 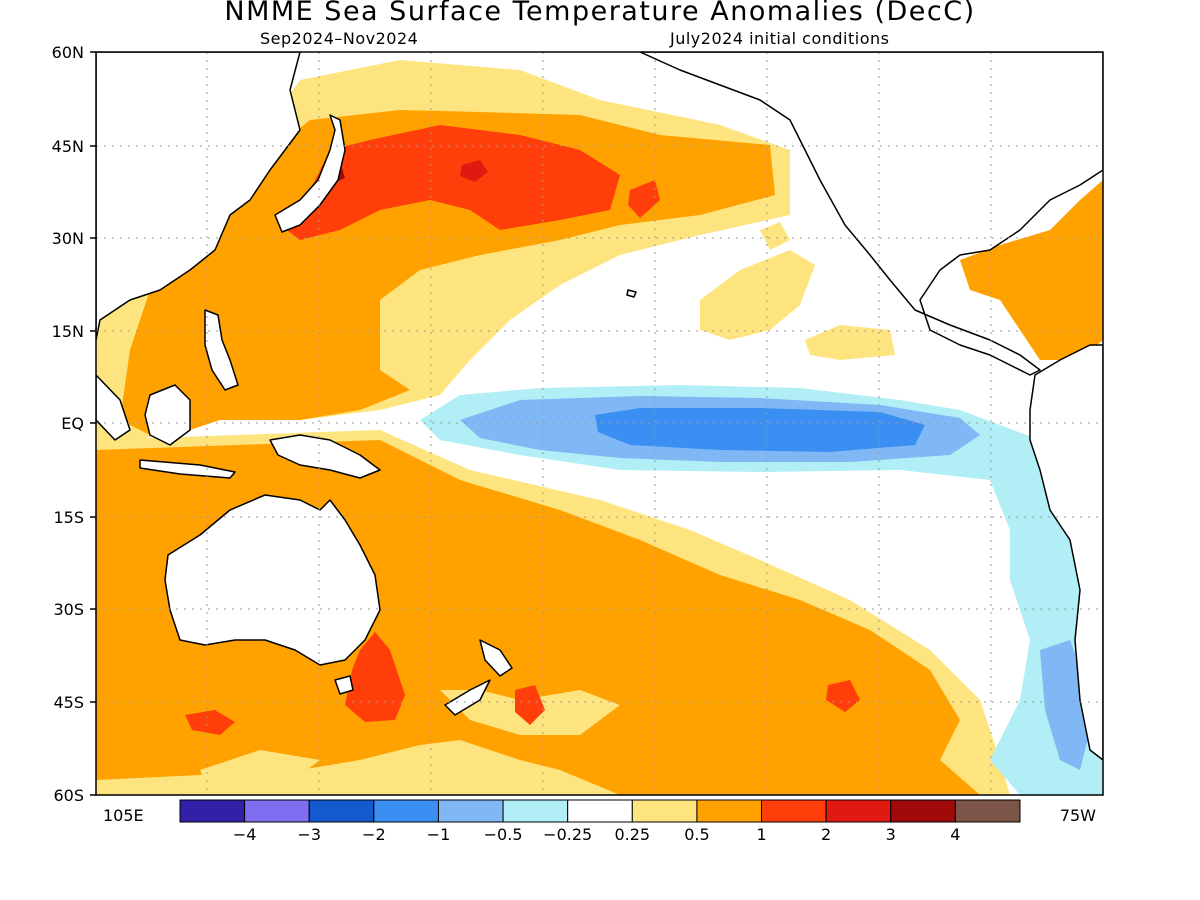 What do you see at coordinates (325, 456) in the screenshot?
I see `new-guinea` at bounding box center [325, 456].